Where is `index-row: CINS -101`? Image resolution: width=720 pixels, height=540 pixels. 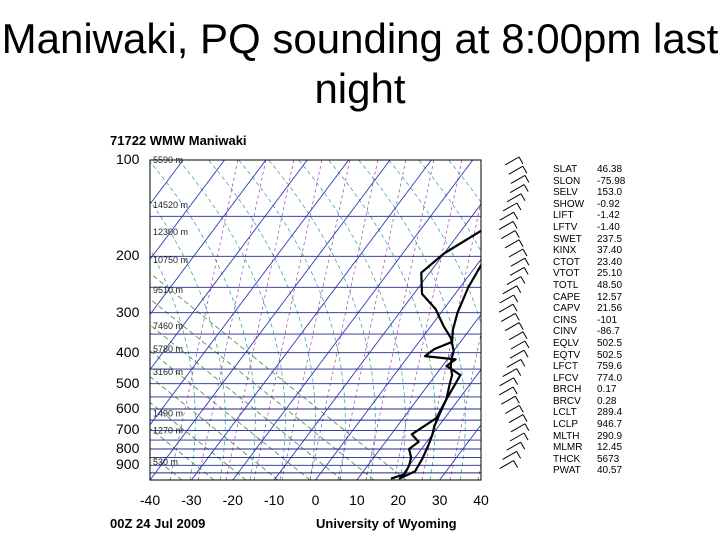 index-row: CINS -101 is located at coordinates (595, 321).